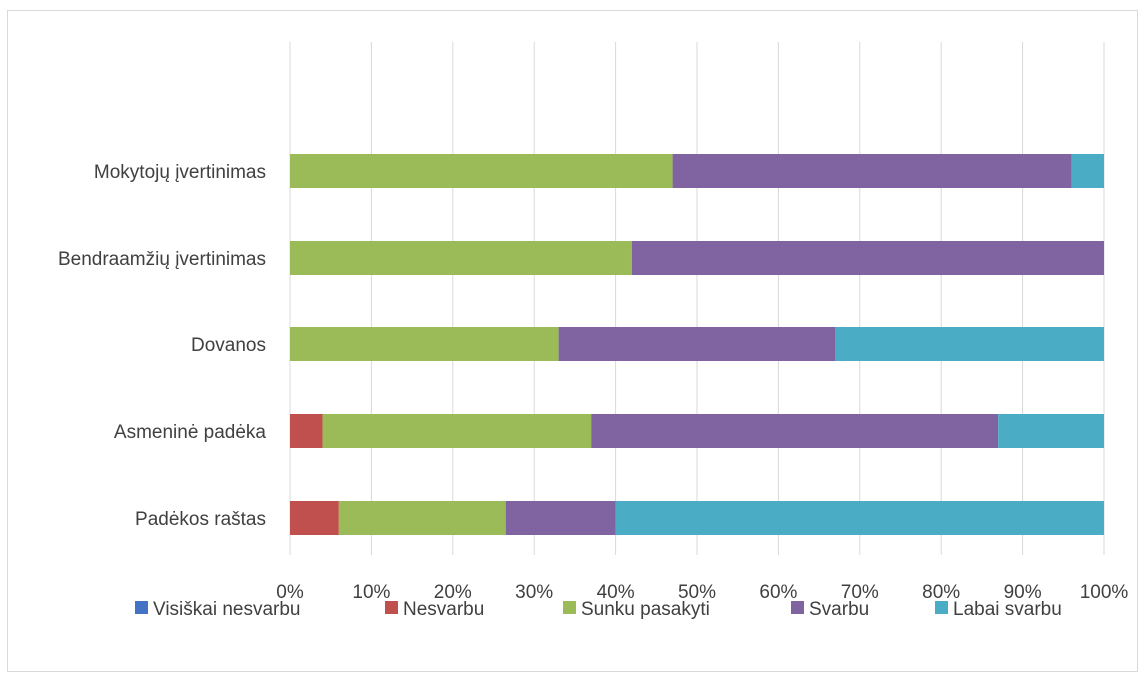 This screenshot has width=1145, height=677. I want to click on legend-label: Labai svarbu, so click(1007, 609).